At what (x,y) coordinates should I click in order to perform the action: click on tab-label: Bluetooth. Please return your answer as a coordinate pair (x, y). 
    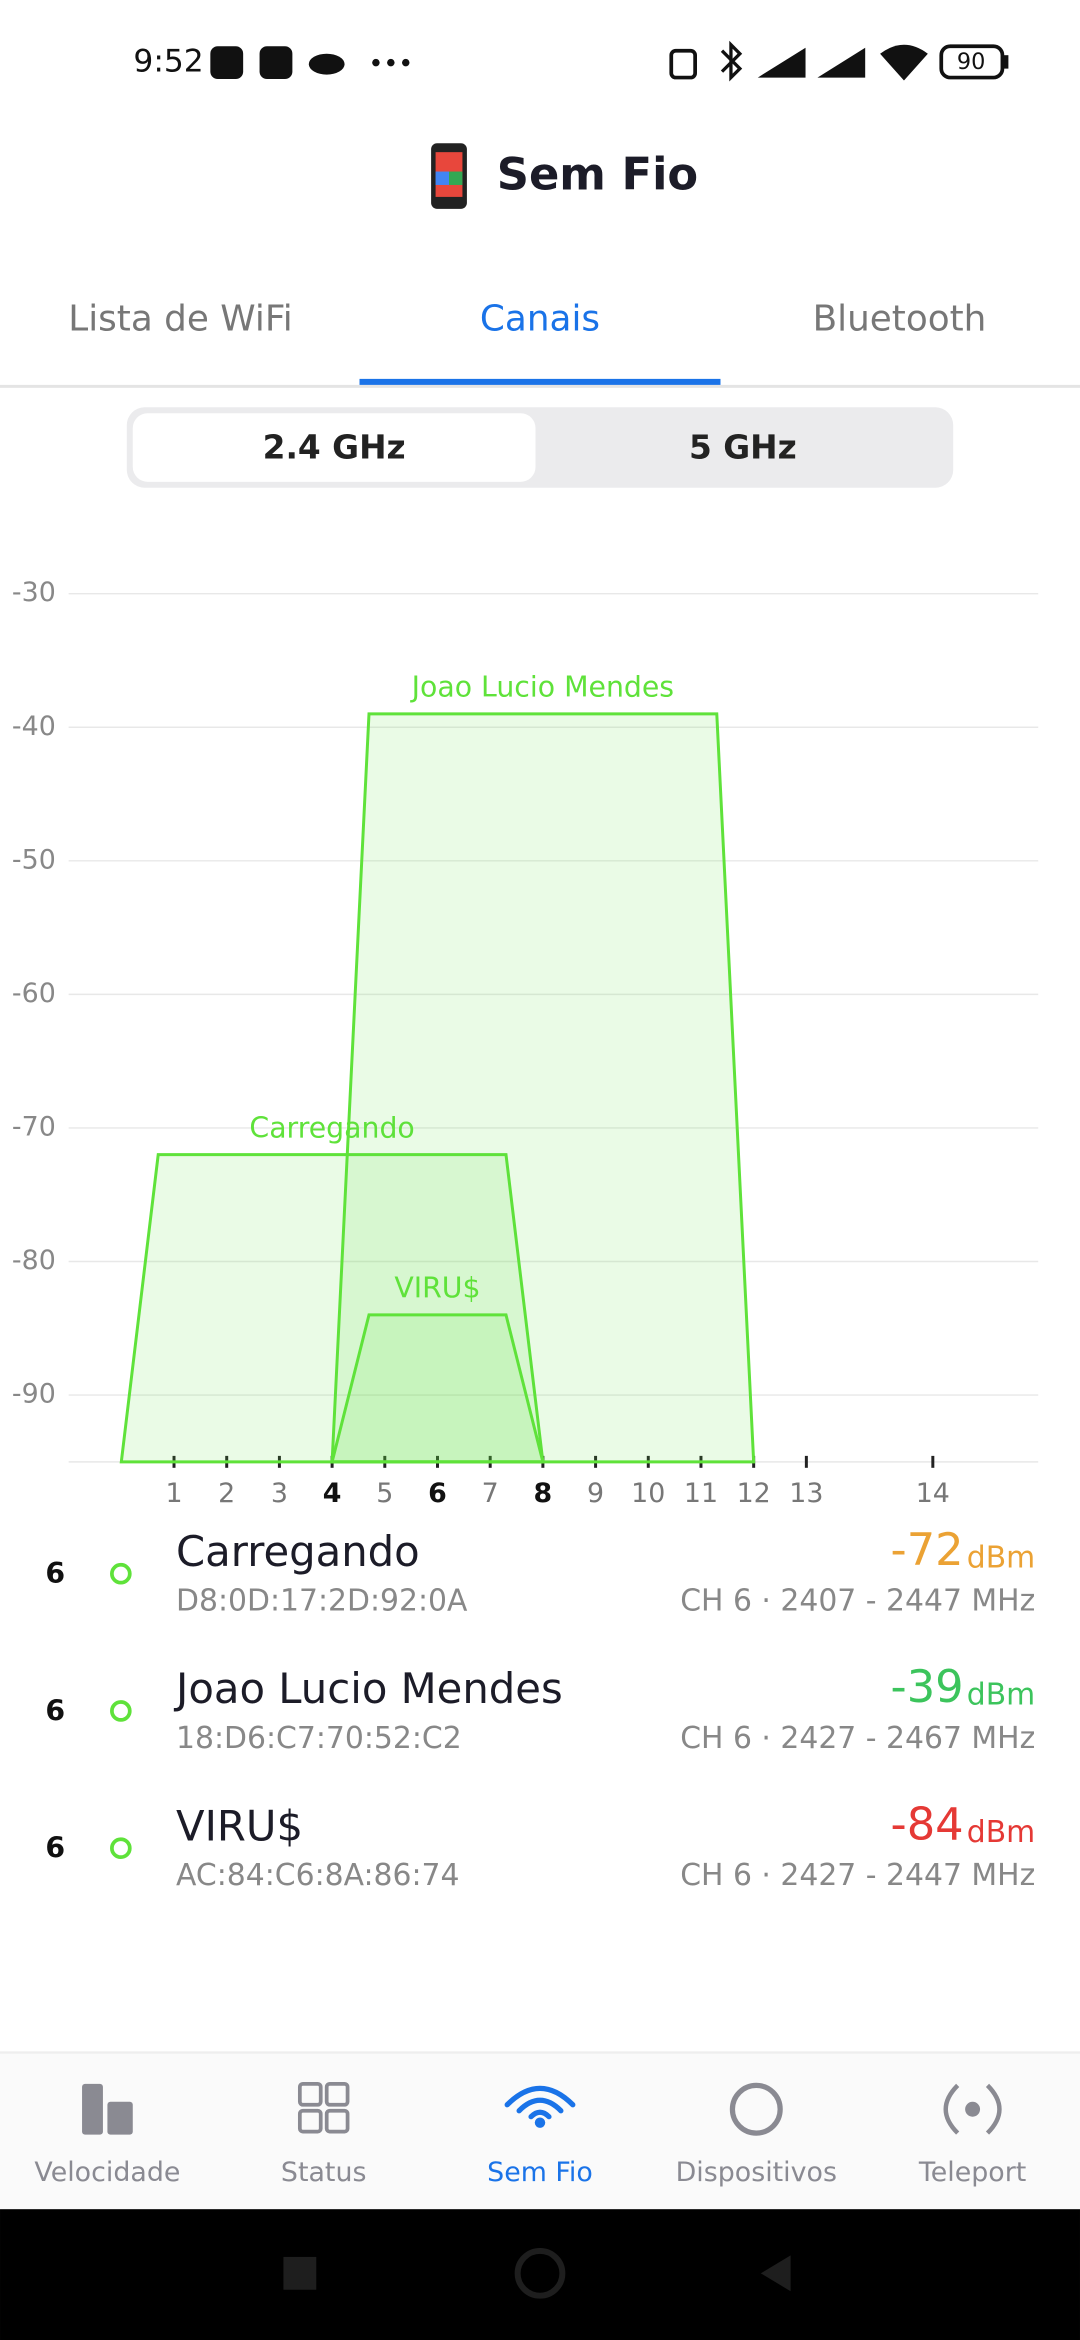
    Looking at the image, I should click on (900, 319).